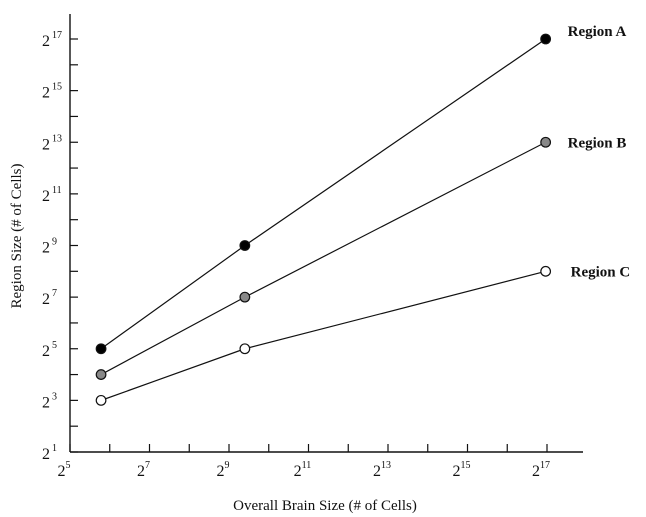 This screenshot has width=646, height=517. I want to click on y-tick-label: 2 17, so click(52, 40).